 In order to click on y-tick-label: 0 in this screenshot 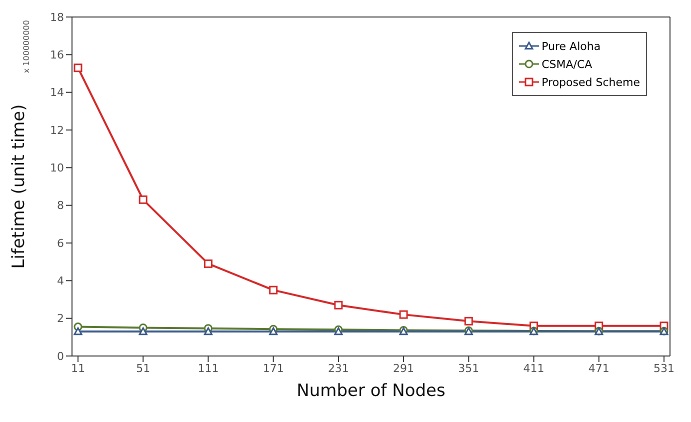, I will do `click(60, 356)`.